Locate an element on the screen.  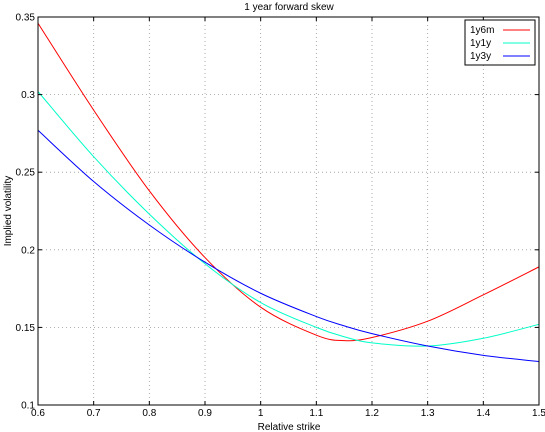
x-tick-label: 1.2 is located at coordinates (372, 413).